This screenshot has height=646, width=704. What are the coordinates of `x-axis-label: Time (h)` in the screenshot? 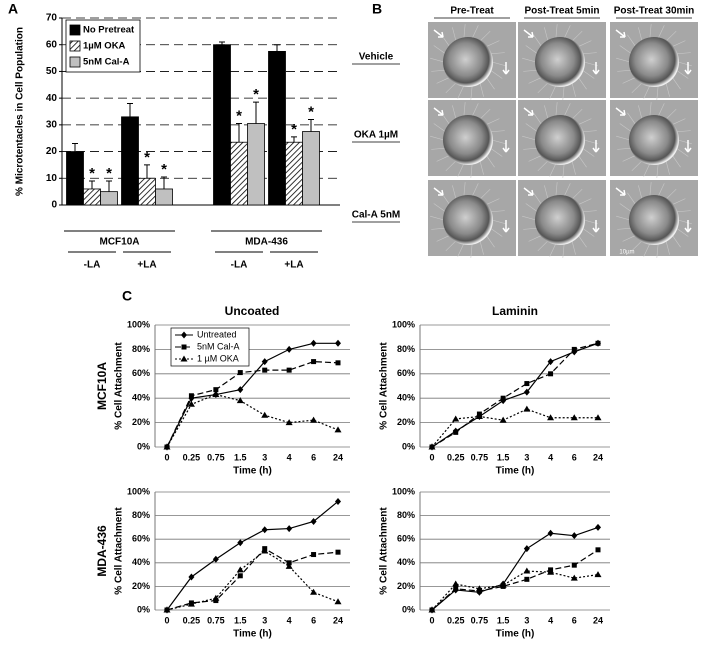 It's located at (515, 471).